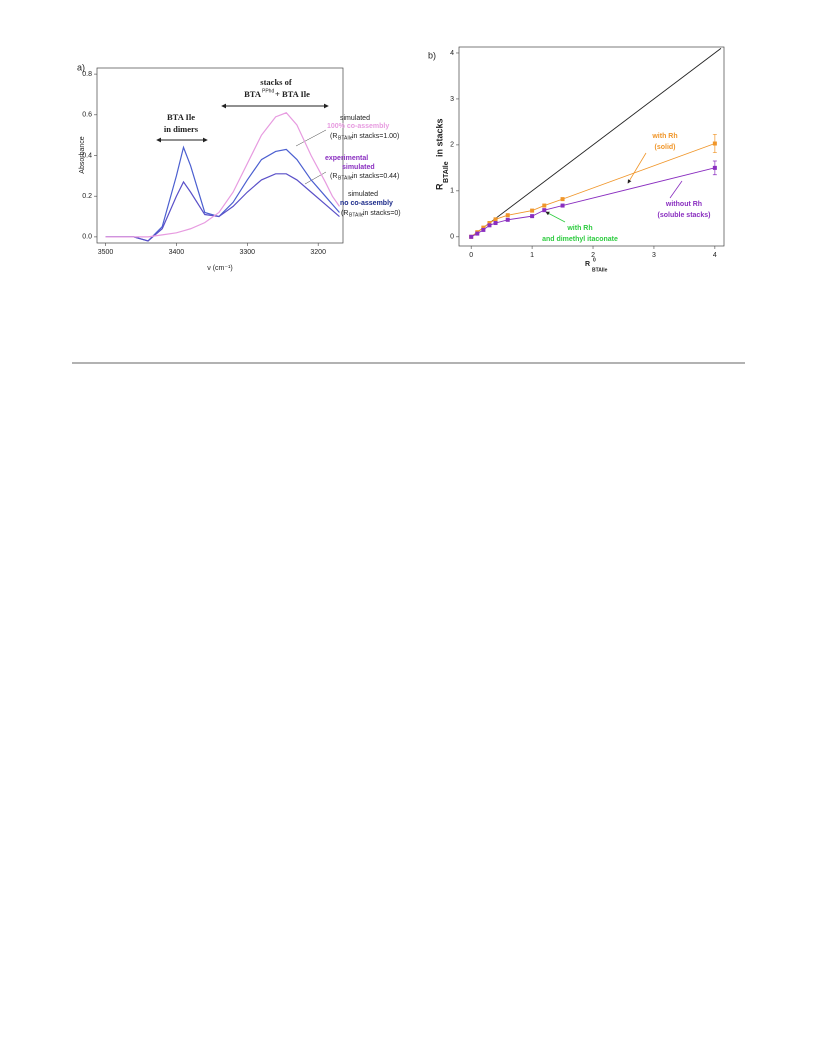 The width and height of the screenshot is (816, 1056). Describe the element at coordinates (292, 94) in the screenshot. I see `annotation: + BTA Ile` at that location.